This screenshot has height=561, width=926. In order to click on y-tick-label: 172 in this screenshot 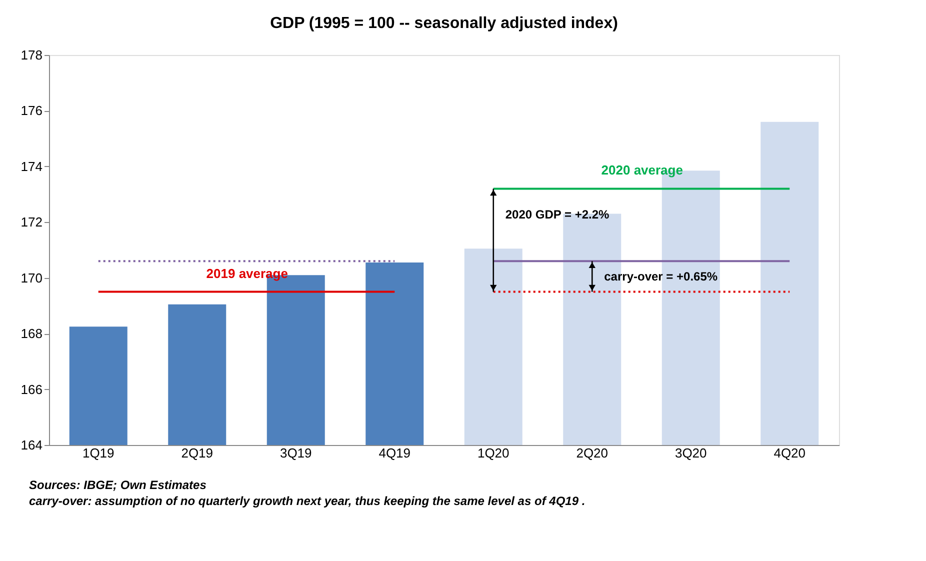, I will do `click(31, 222)`.